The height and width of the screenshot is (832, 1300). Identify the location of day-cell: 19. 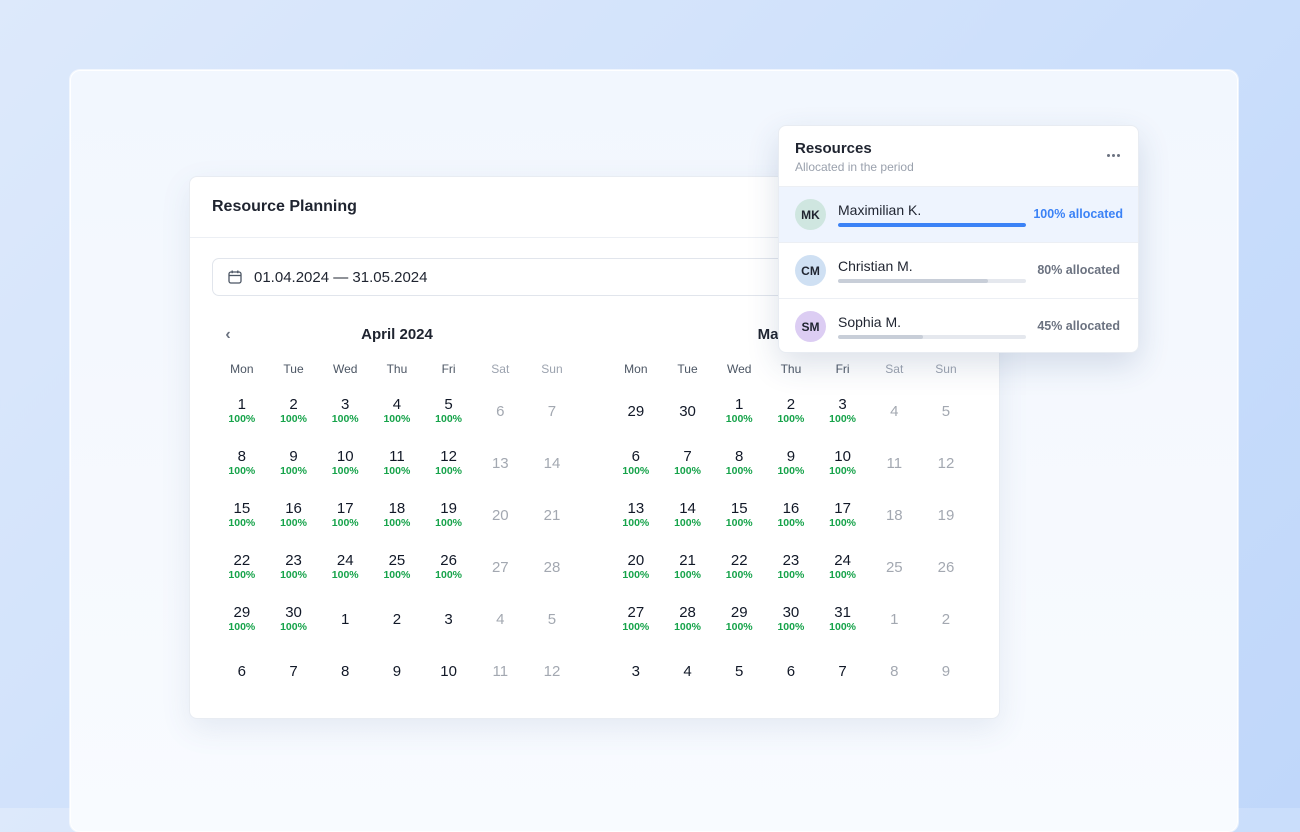
(946, 515).